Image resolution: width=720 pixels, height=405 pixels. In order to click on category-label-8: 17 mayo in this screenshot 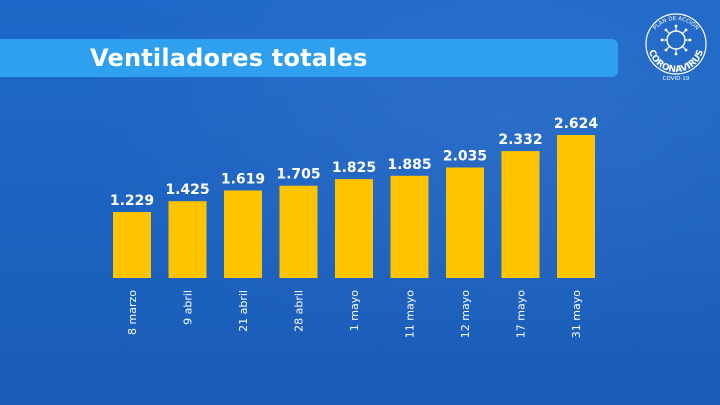, I will do `click(521, 314)`.